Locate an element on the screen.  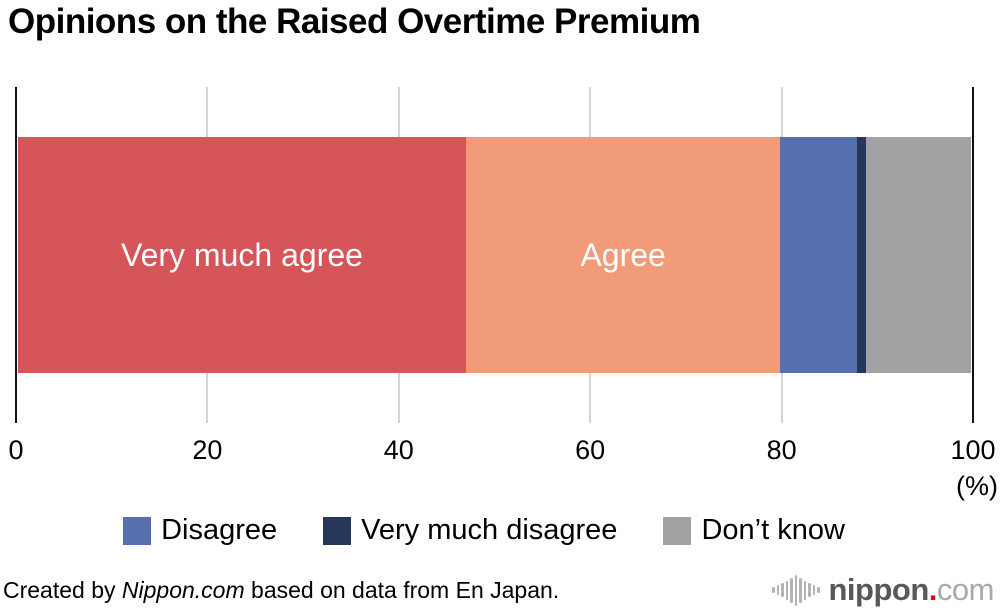
bar-segment-label-very-much-agree: Very much agree is located at coordinates (242, 254).